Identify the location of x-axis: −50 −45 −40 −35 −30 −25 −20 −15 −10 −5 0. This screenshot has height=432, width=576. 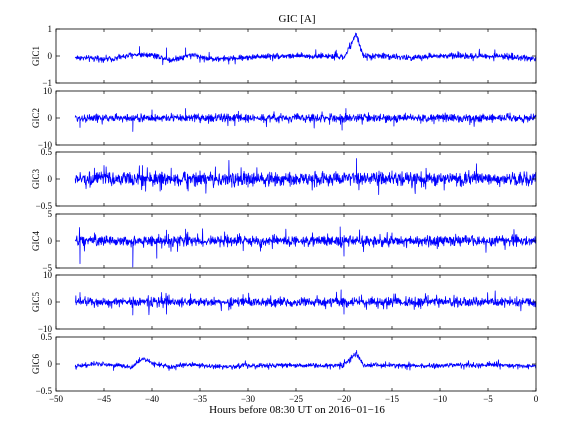
(294, 399).